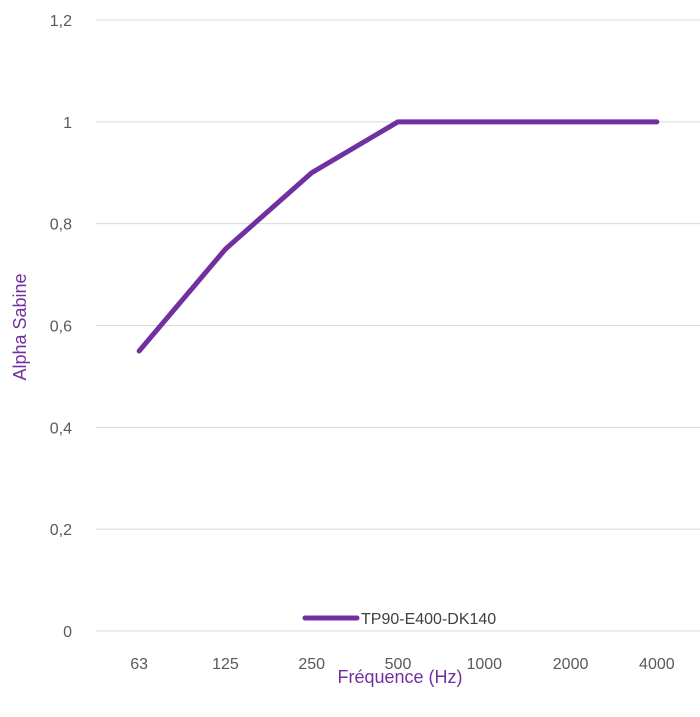  Describe the element at coordinates (61, 428) in the screenshot. I see `y-tick-label: 0,4` at that location.